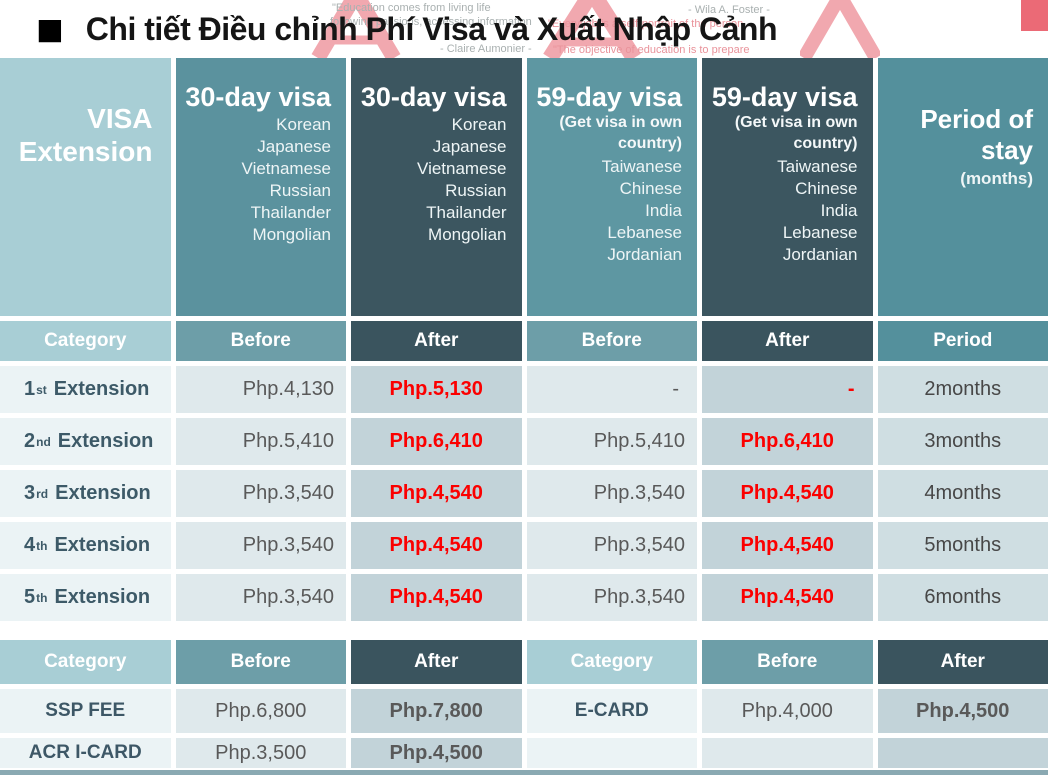 The image size is (1048, 775). I want to click on fee-before-empty, so click(787, 753).